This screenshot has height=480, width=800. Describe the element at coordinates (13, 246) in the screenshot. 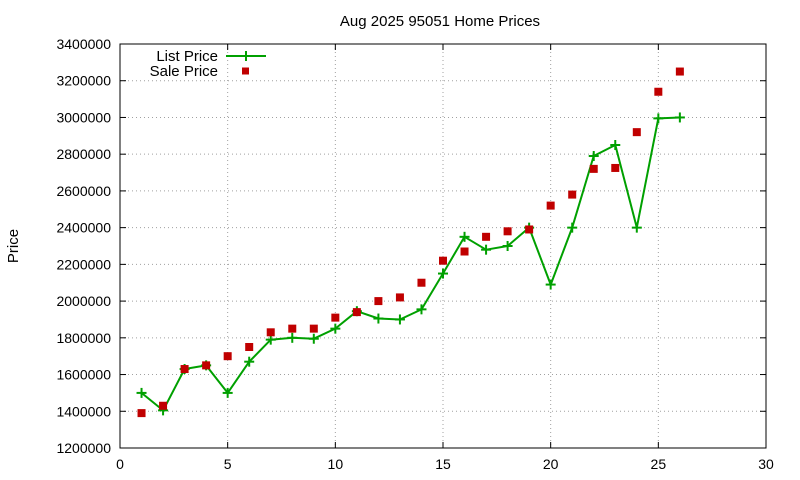

I see `y-axis-label: Price` at that location.